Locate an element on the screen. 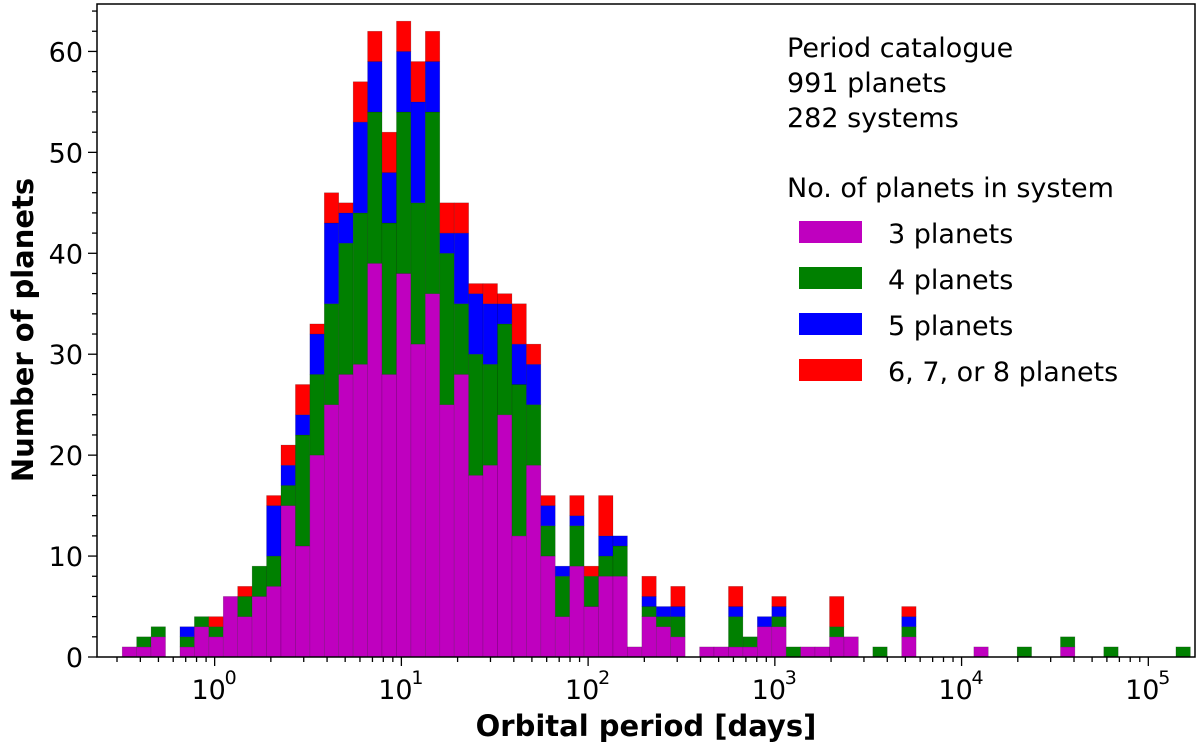 The height and width of the screenshot is (748, 1200). y-tick-label: 10 is located at coordinates (66, 557).